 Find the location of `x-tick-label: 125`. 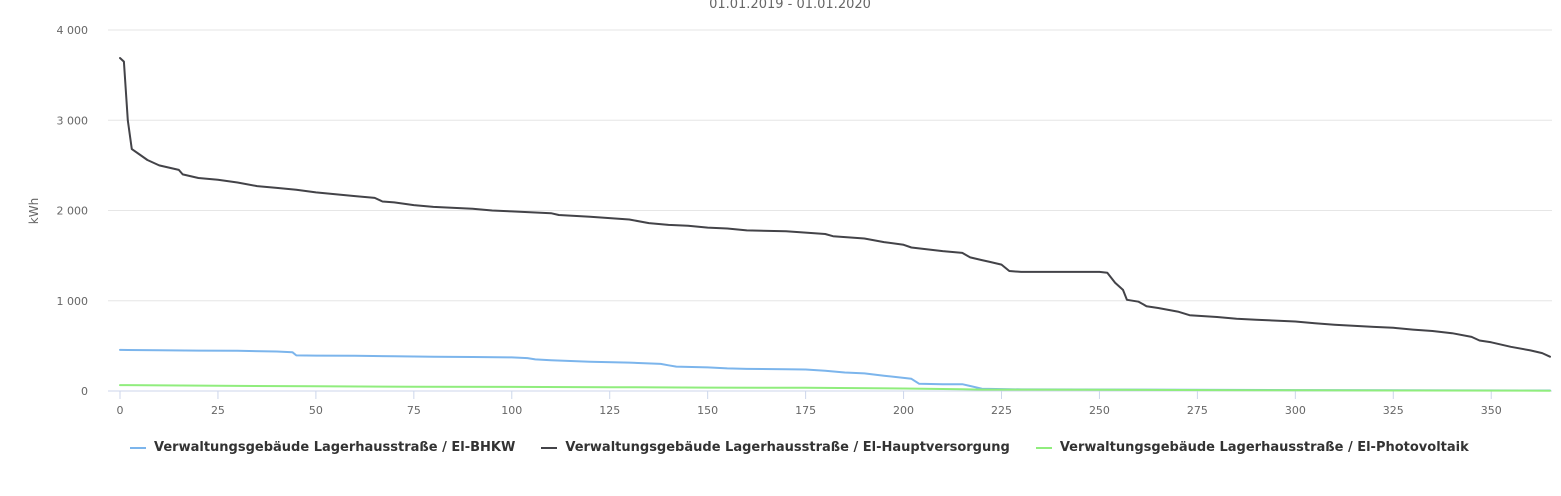

x-tick-label: 125 is located at coordinates (609, 410).